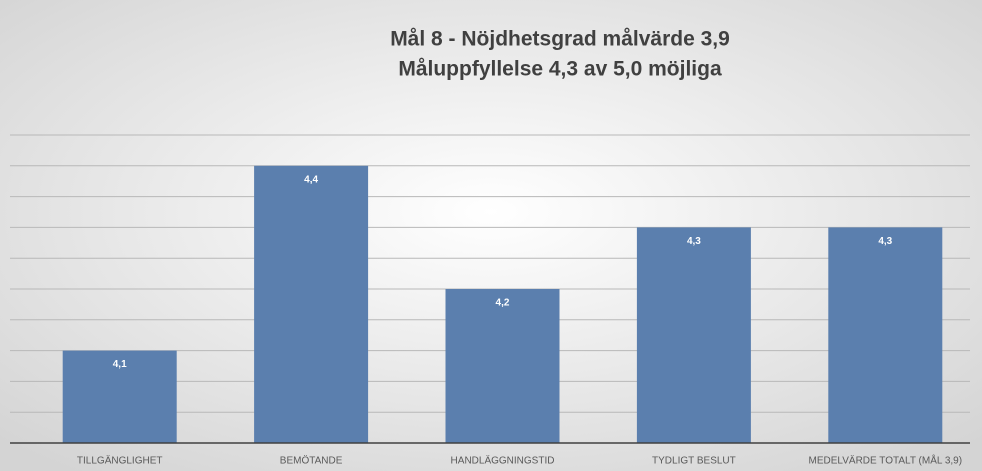 This screenshot has width=982, height=471. Describe the element at coordinates (311, 179) in the screenshot. I see `data-label: 4,4` at that location.